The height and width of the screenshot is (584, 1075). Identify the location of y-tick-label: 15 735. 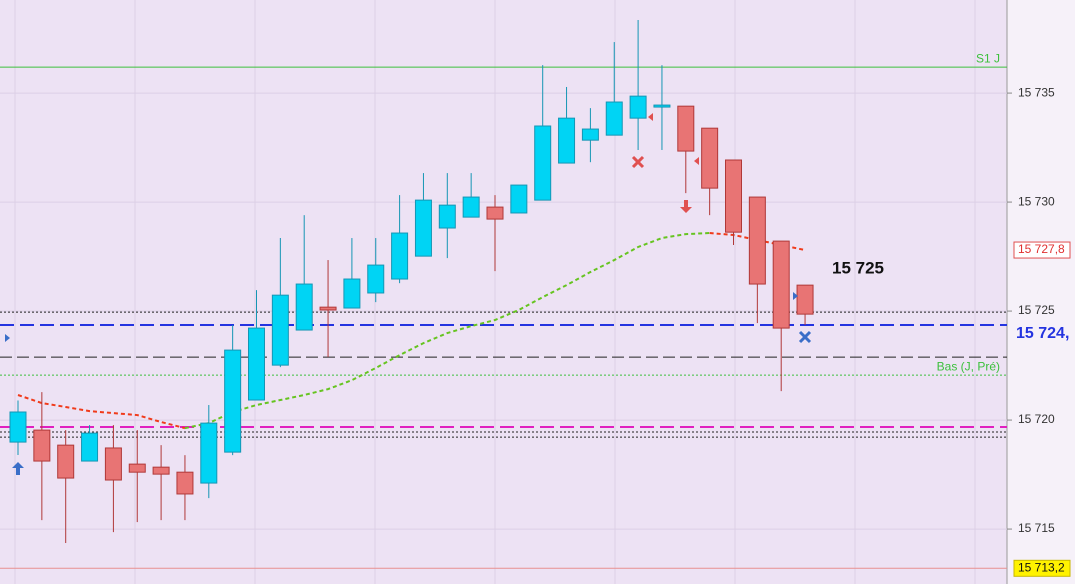
(1036, 92).